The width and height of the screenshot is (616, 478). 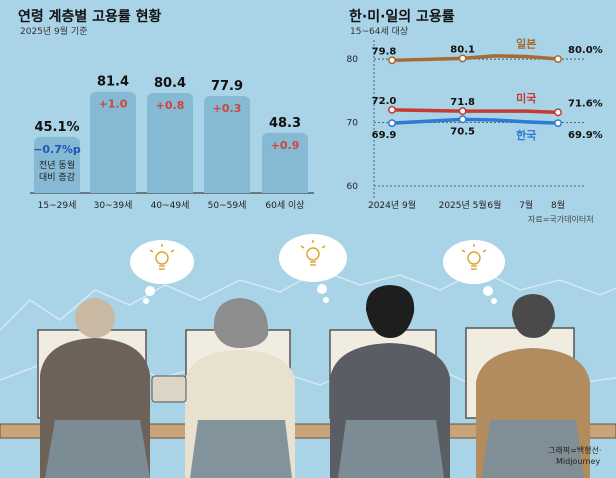 What do you see at coordinates (585, 50) in the screenshot?
I see `series-value-label: 80.0%` at bounding box center [585, 50].